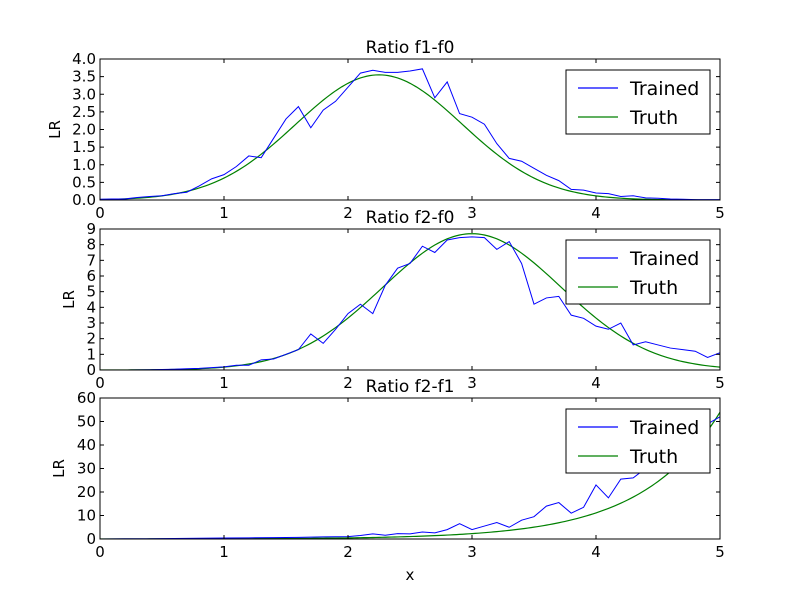 This screenshot has height=600, width=800. I want to click on y-tick-label: 1.0, so click(84, 165).